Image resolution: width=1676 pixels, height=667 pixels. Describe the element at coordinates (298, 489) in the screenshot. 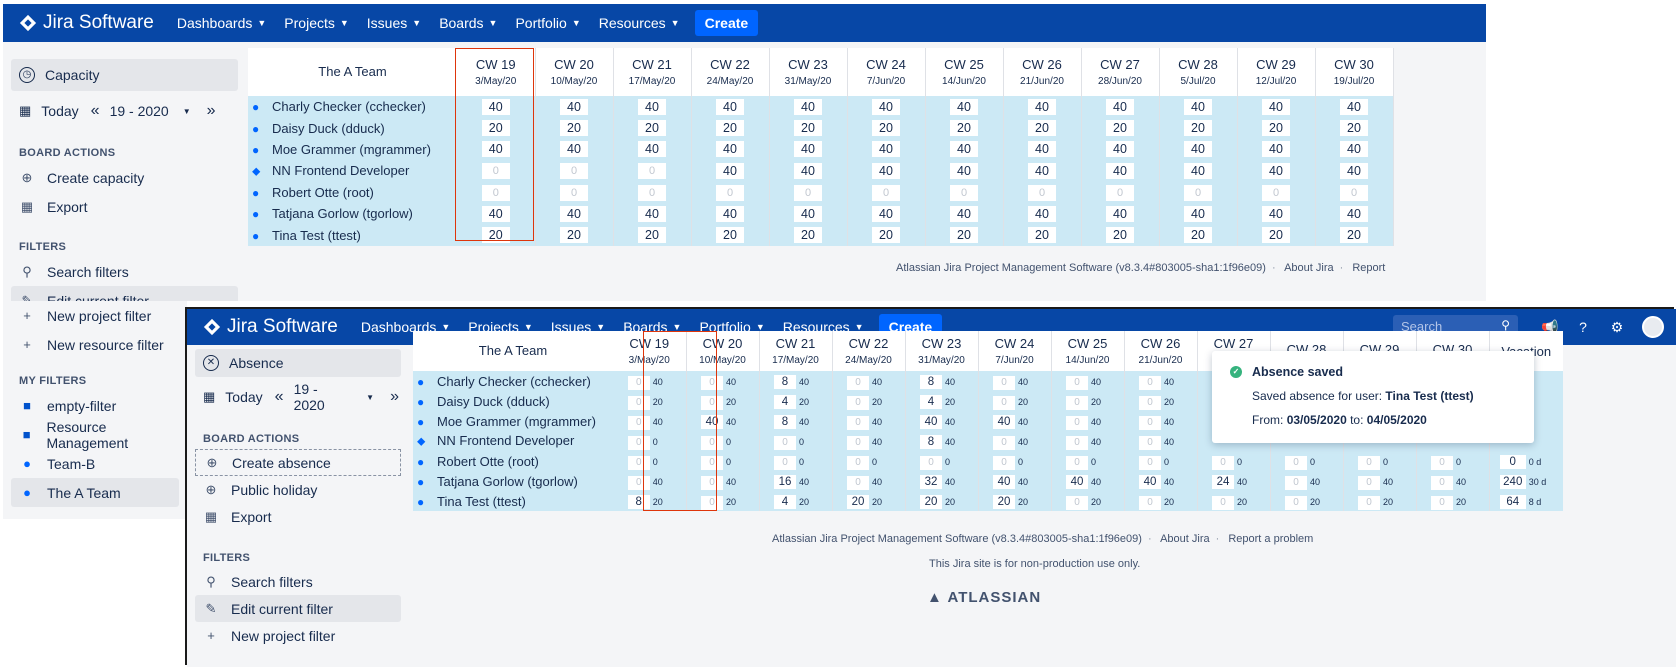

I see `public-holiday-link: ⊕ Public holiday` at that location.